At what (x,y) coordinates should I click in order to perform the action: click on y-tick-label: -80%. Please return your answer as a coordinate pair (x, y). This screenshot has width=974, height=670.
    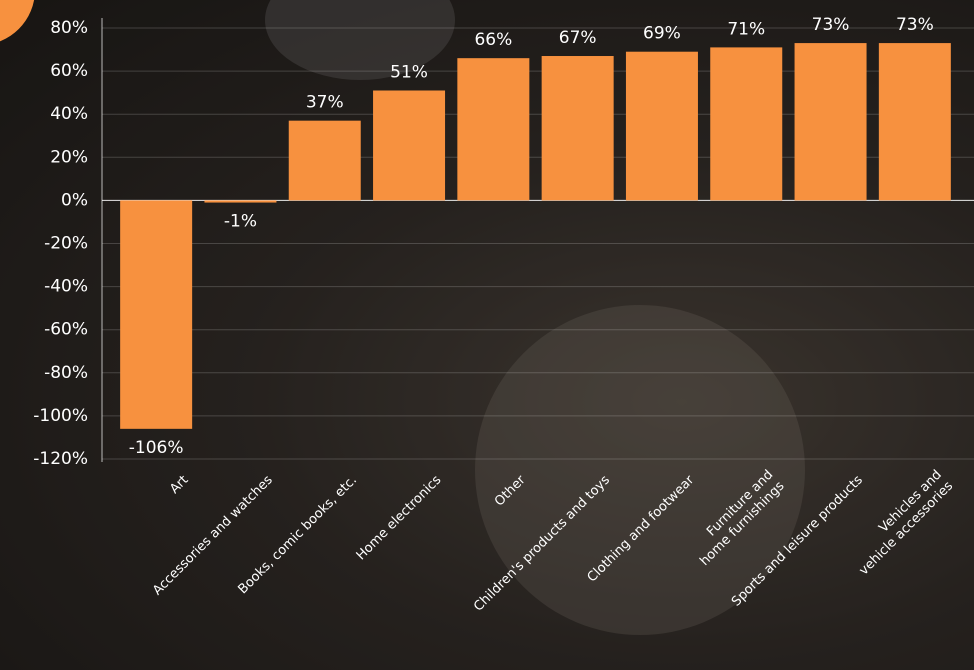
    Looking at the image, I should click on (66, 373).